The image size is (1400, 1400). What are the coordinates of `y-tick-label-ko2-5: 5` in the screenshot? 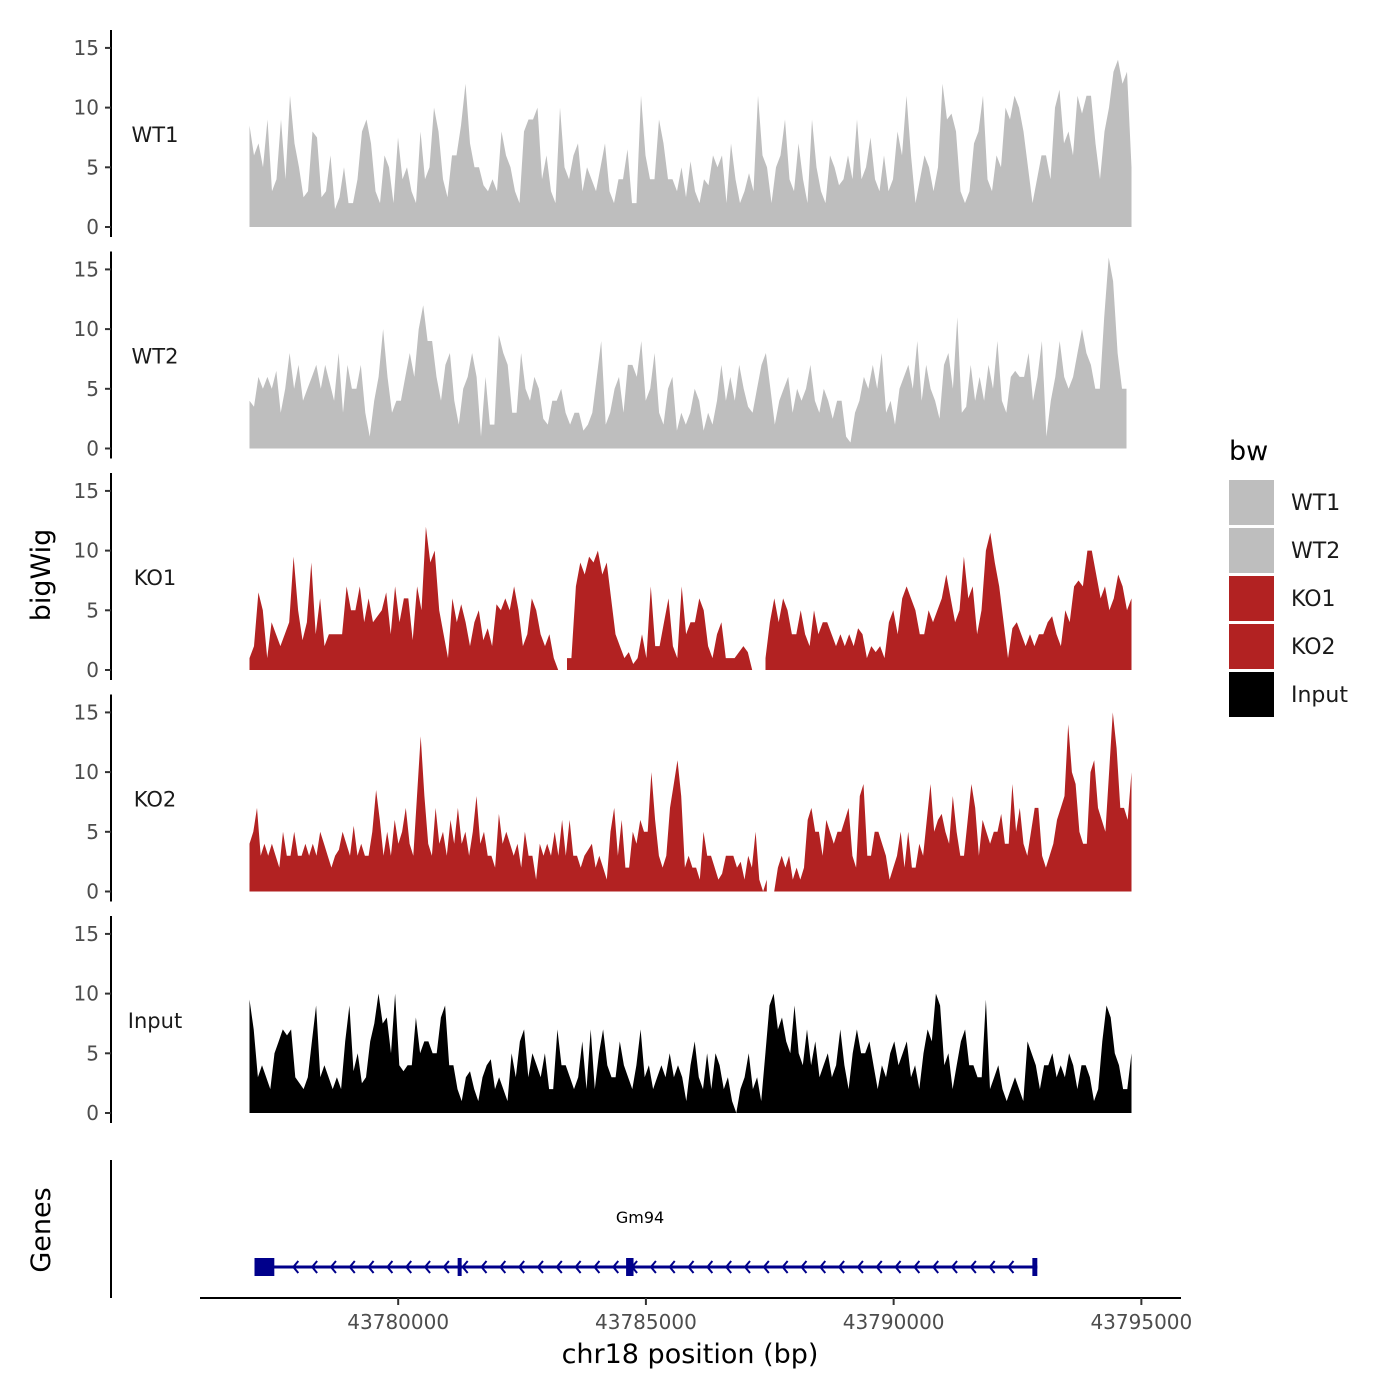 It's located at (92, 832).